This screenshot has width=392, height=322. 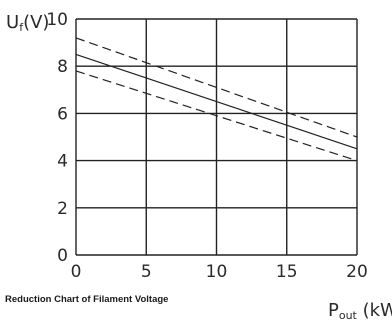 What do you see at coordinates (217, 272) in the screenshot?
I see `x-tick-label: 10` at bounding box center [217, 272].